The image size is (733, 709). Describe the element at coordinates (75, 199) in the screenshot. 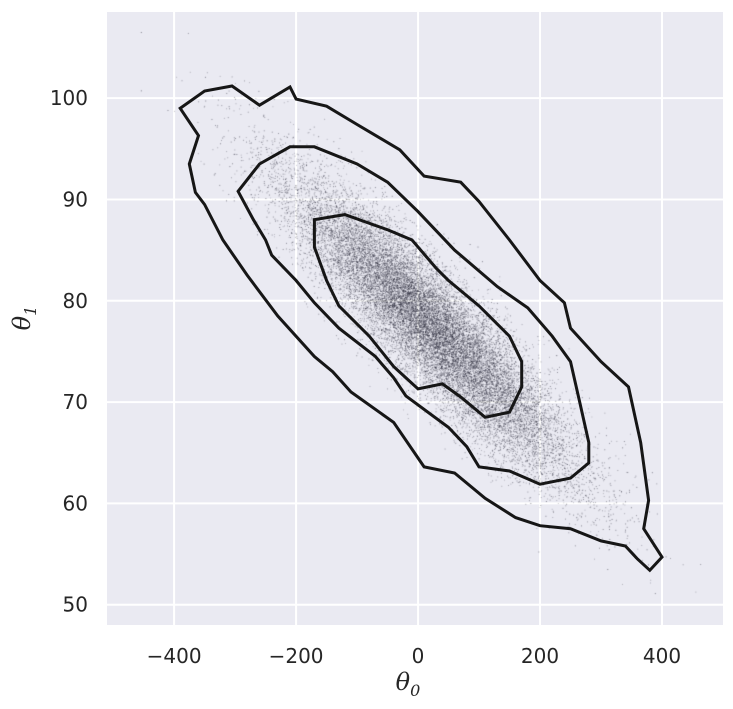

I see `y-tick-label: 90` at that location.